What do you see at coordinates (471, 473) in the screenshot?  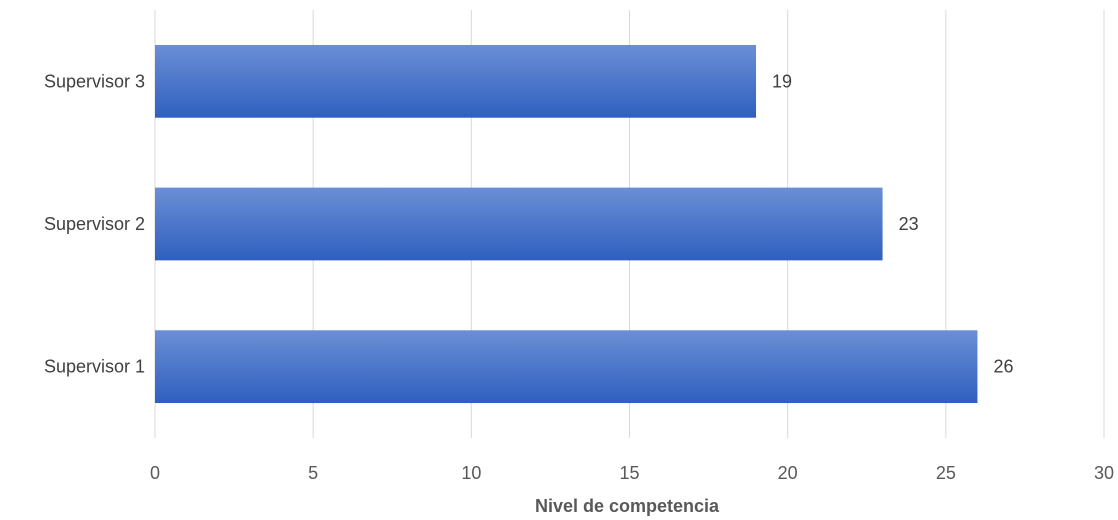 I see `x-tick-label: 10` at bounding box center [471, 473].